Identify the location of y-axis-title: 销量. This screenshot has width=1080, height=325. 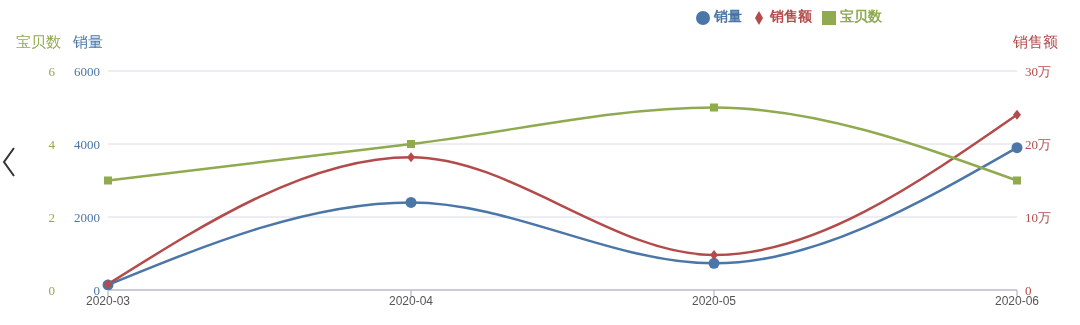
(87, 42).